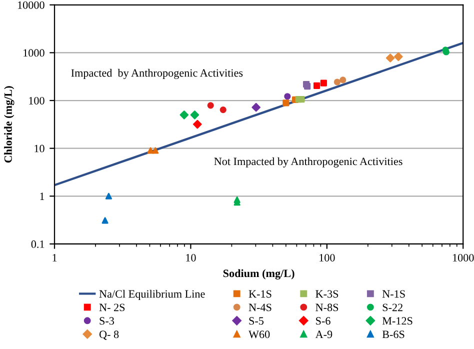  Describe the element at coordinates (107, 321) in the screenshot. I see `legend-label: S-3` at that location.